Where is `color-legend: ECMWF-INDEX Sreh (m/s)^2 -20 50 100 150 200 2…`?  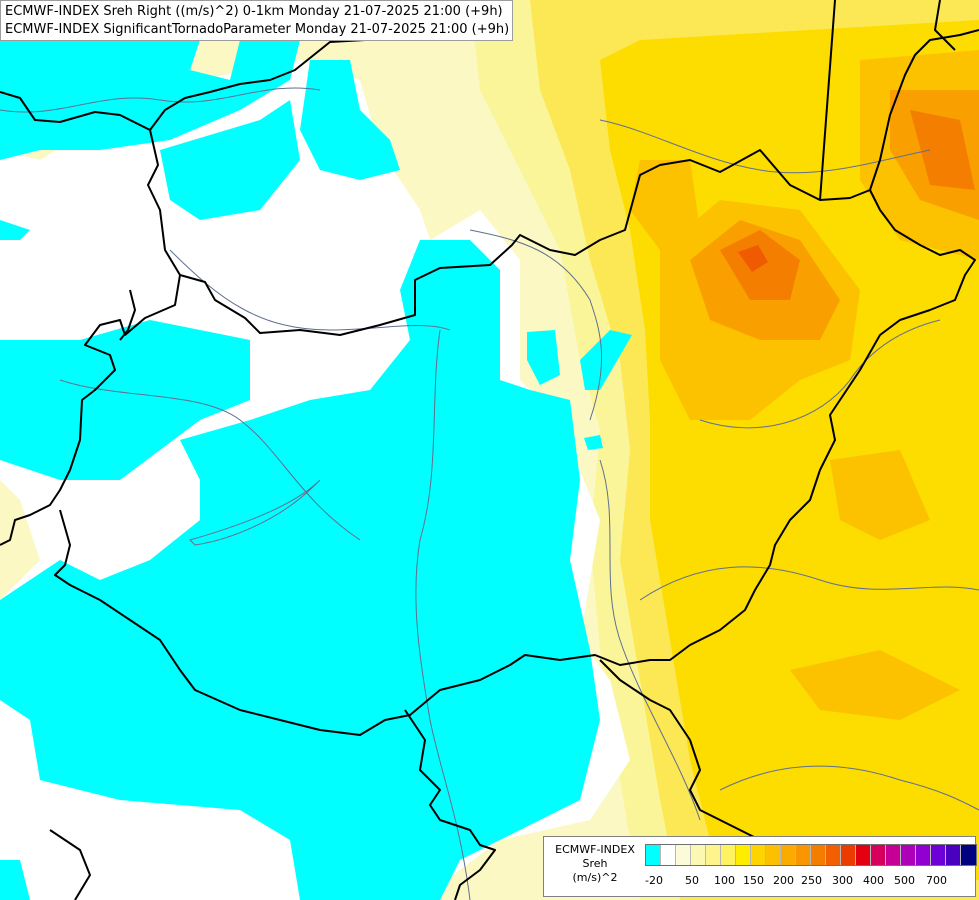
color-legend: ECMWF-INDEX Sreh (m/s)^2 -20 50 100 150 200 2… is located at coordinates (760, 866).